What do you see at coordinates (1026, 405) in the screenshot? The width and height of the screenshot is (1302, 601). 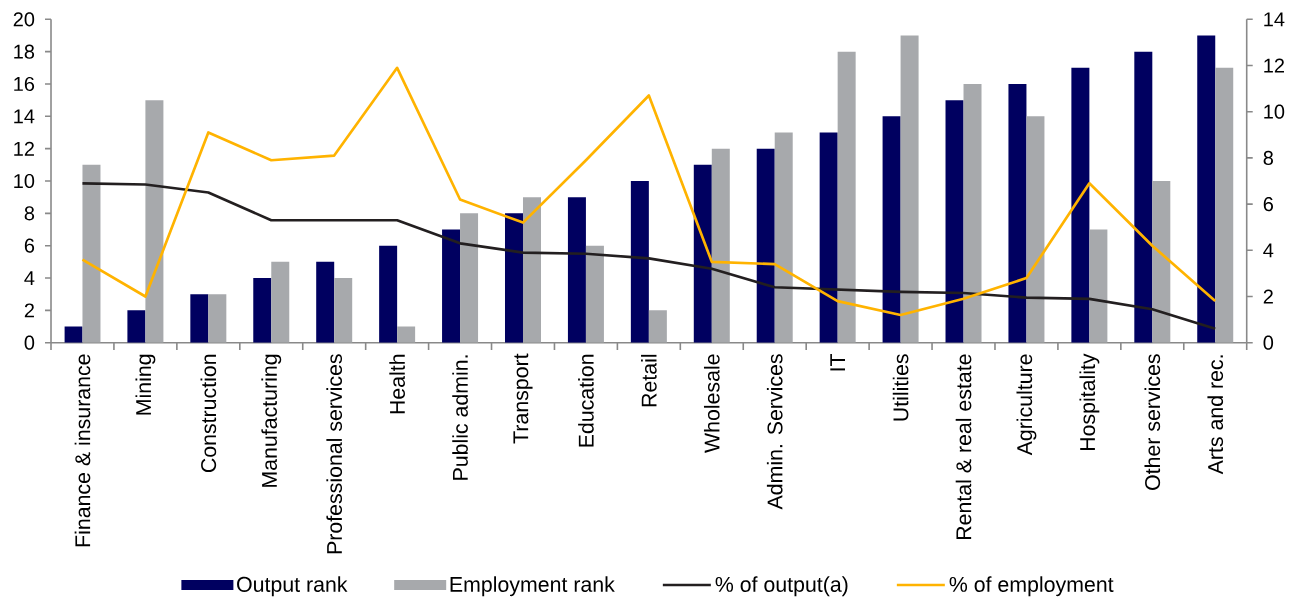 I see `x-tick-label: Agriculture` at bounding box center [1026, 405].